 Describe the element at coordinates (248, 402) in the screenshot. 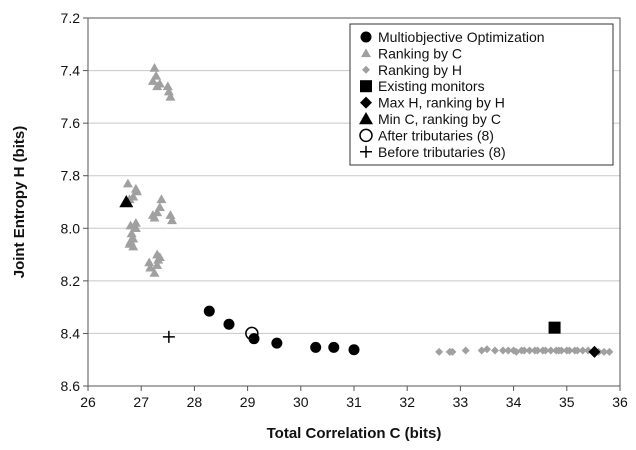

I see `x-tick-label: 29` at that location.